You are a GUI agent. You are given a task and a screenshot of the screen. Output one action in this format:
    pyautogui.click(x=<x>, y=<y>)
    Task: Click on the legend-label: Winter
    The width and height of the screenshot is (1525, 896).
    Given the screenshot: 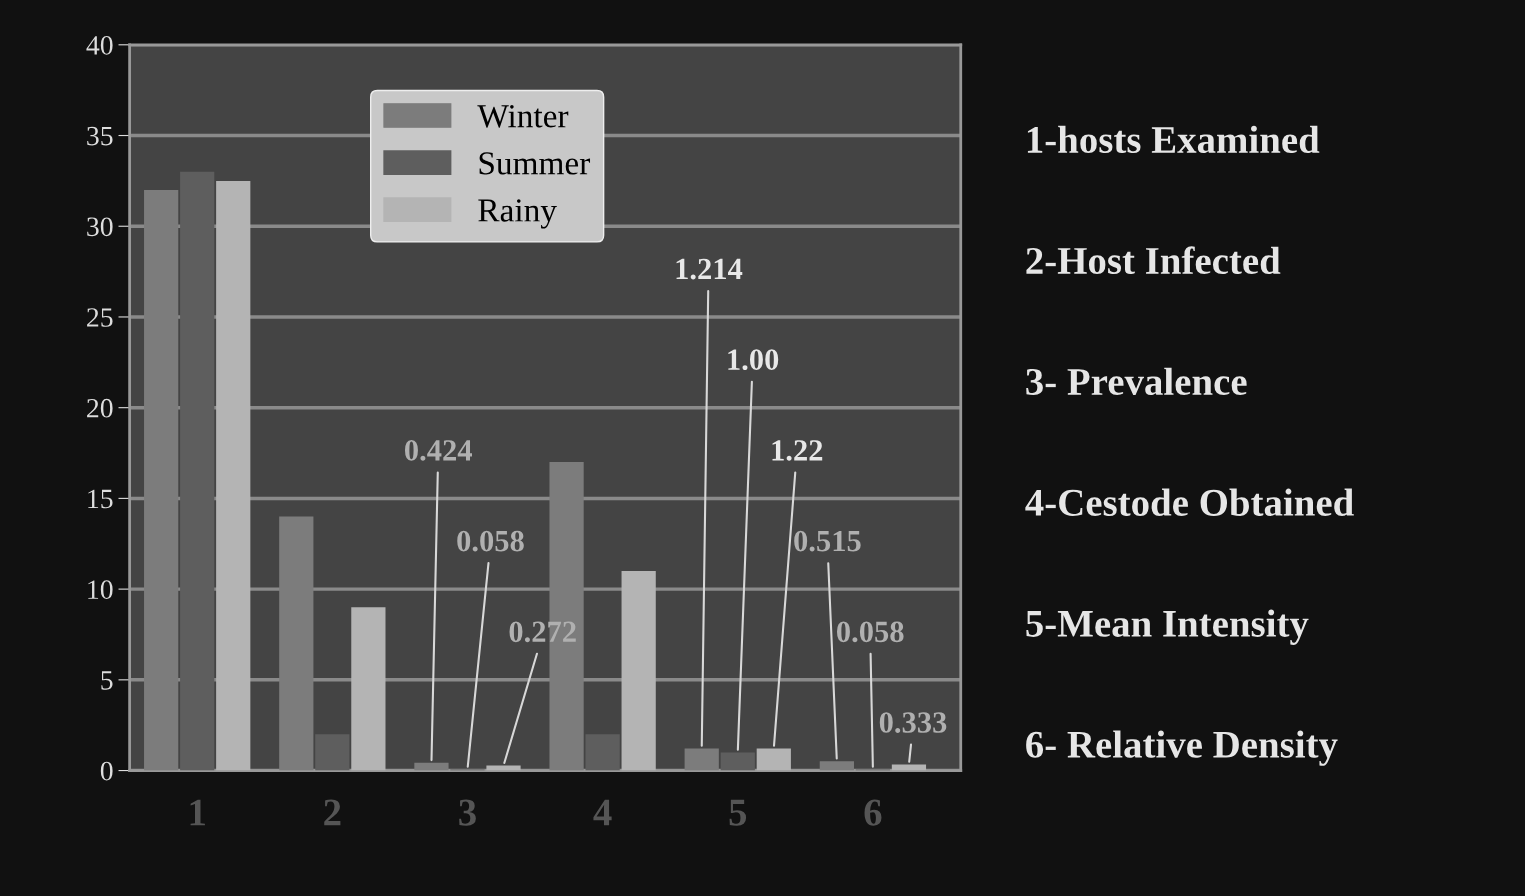 What is the action you would take?
    pyautogui.click(x=523, y=116)
    